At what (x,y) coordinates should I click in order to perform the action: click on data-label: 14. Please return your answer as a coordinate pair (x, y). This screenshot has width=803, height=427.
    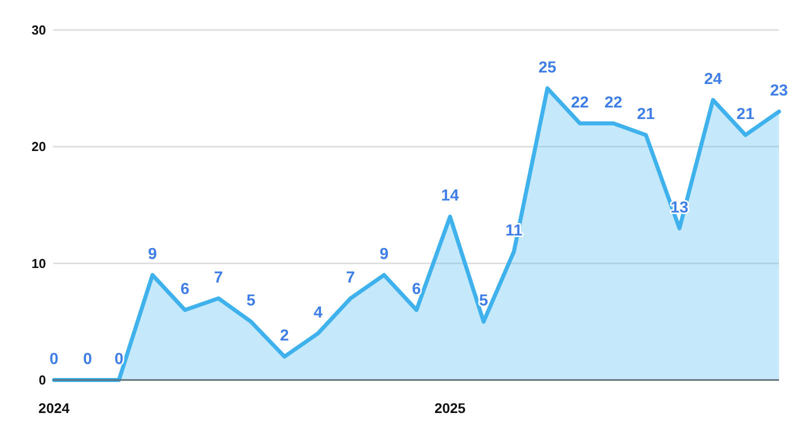
    Looking at the image, I should click on (450, 196).